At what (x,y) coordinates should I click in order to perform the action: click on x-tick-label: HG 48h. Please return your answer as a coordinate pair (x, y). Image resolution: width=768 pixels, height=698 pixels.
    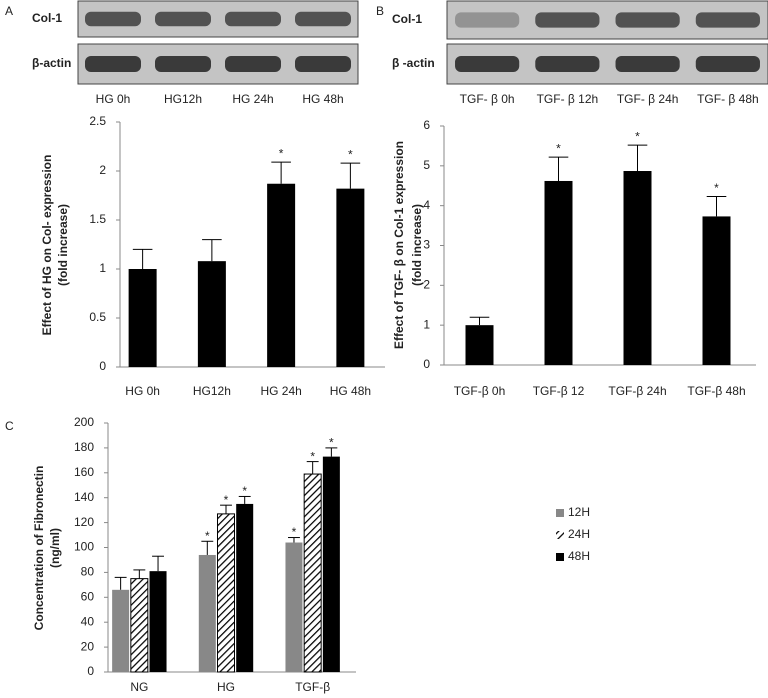
    Looking at the image, I should click on (350, 391).